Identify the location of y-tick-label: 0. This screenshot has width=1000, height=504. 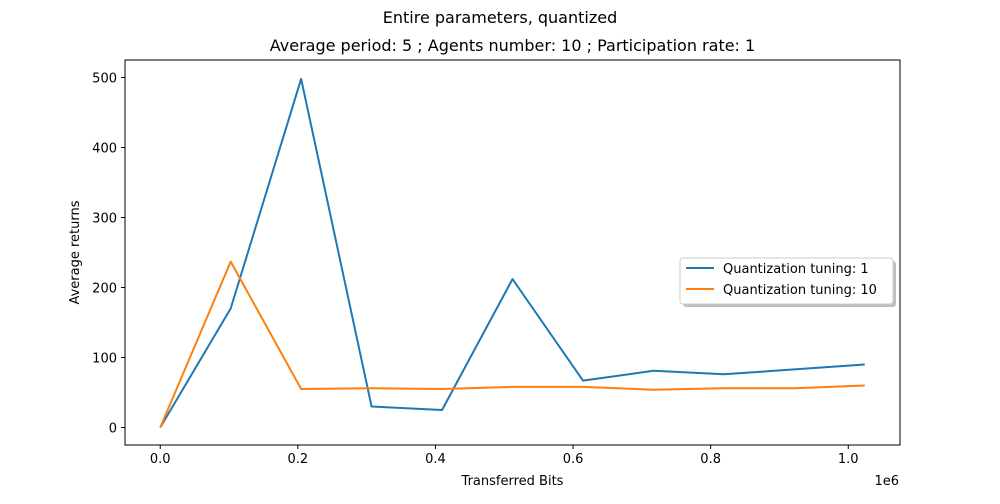
(113, 429).